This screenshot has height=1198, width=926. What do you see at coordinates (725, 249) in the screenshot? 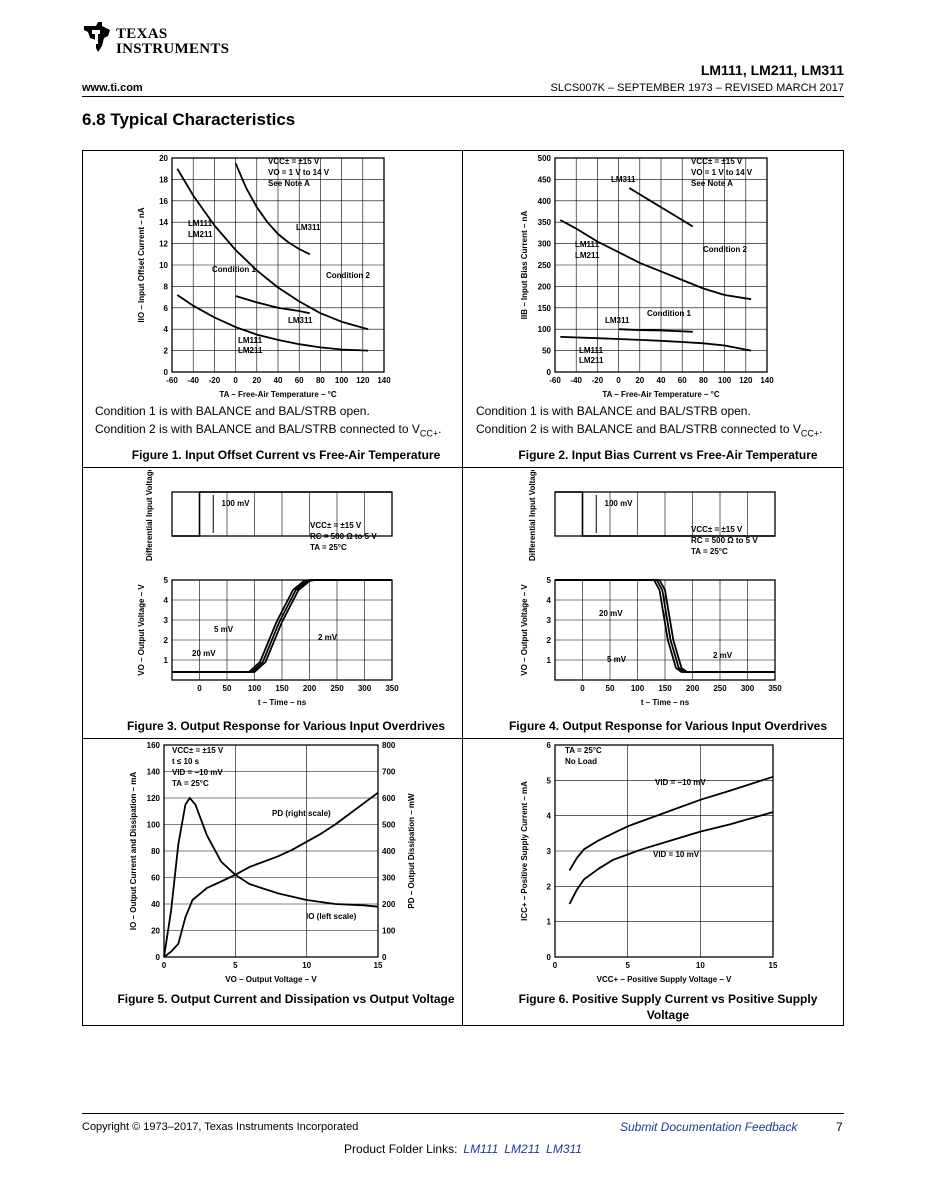
I see `annot-condition2: Condition 2` at bounding box center [725, 249].